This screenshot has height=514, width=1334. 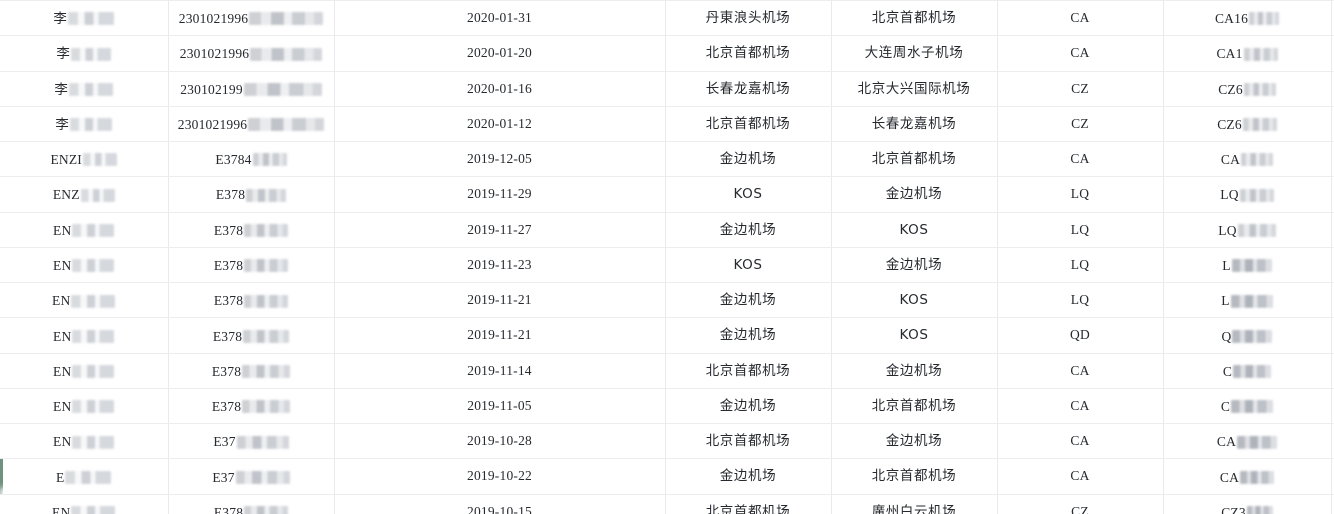 I want to click on travel-date-cell: 2020-01-16, so click(x=500, y=89).